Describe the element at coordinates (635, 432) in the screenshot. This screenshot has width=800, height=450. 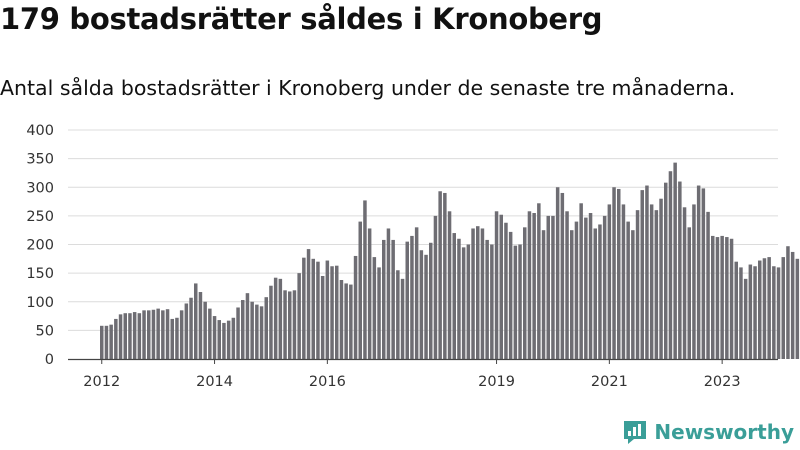
I see `newsworthy-logo-icon` at that location.